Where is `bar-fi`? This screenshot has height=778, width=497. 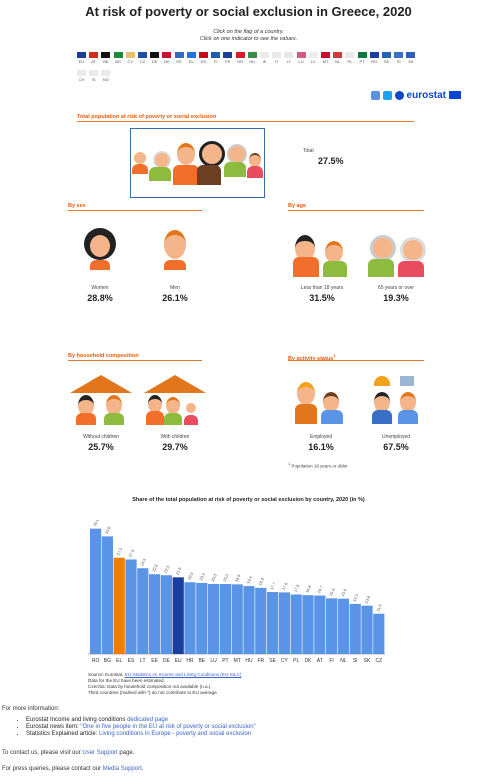
bar-fi is located at coordinates (332, 626).